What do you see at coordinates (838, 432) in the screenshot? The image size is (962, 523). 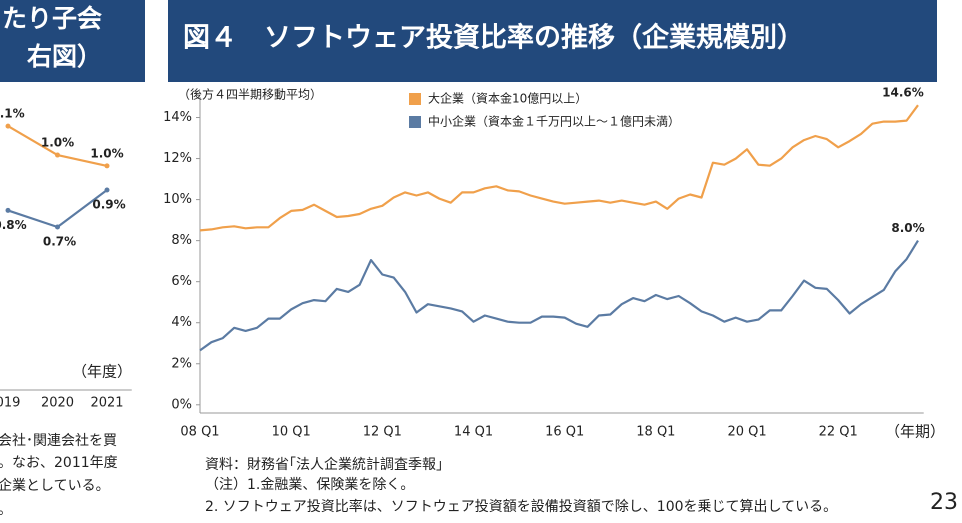 I see `x-tick-label: 22 Q1` at bounding box center [838, 432].